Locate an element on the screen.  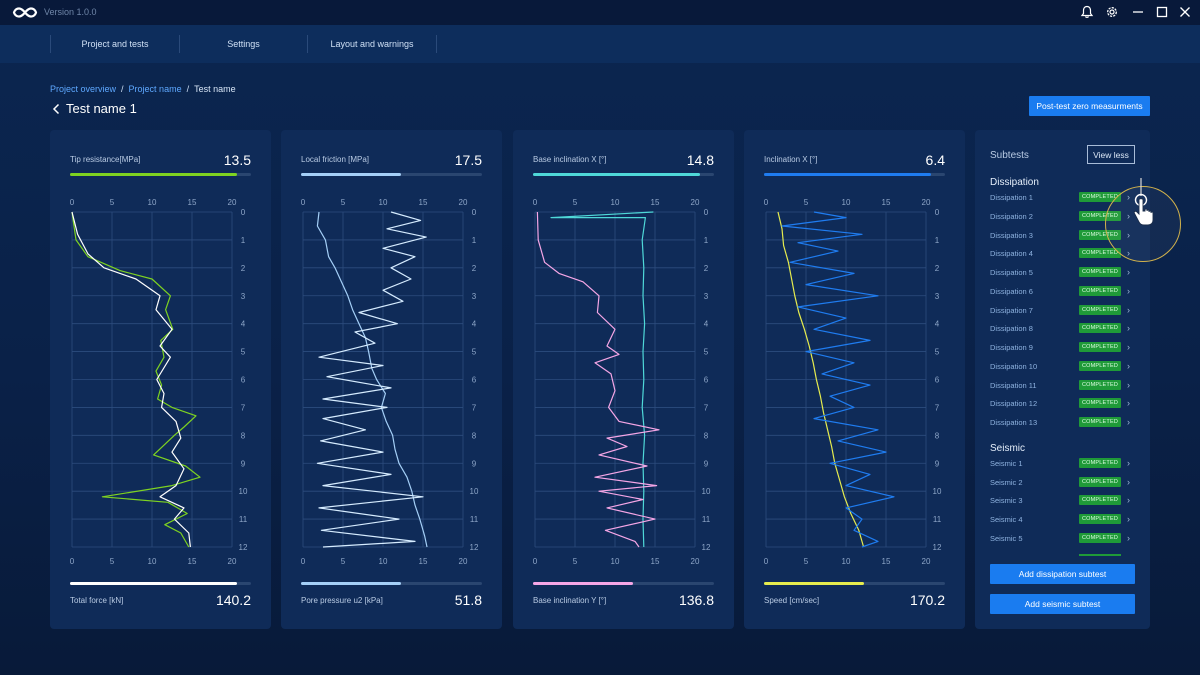
infinity-logo is located at coordinates (25, 12).